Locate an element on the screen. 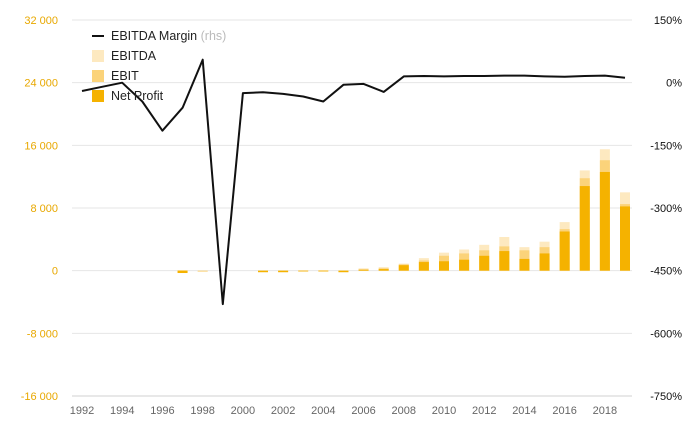  x-tick-label: 2008 is located at coordinates (404, 411).